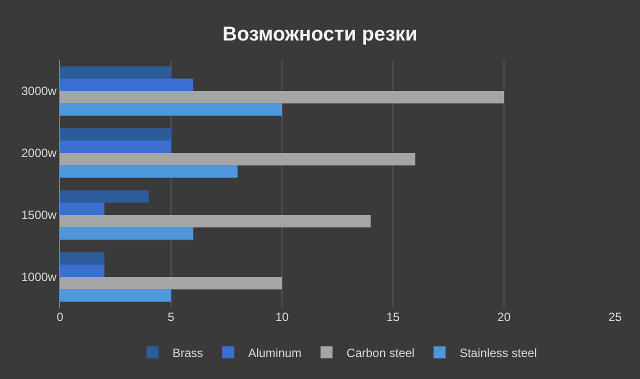  I want to click on y-tick-label: 1500w, so click(39, 215).